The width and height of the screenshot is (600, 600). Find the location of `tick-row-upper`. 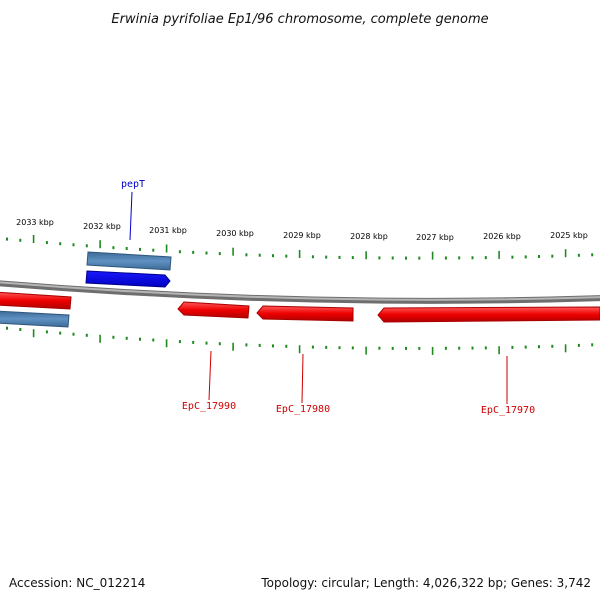

tick-row-upper is located at coordinates (300, 247).